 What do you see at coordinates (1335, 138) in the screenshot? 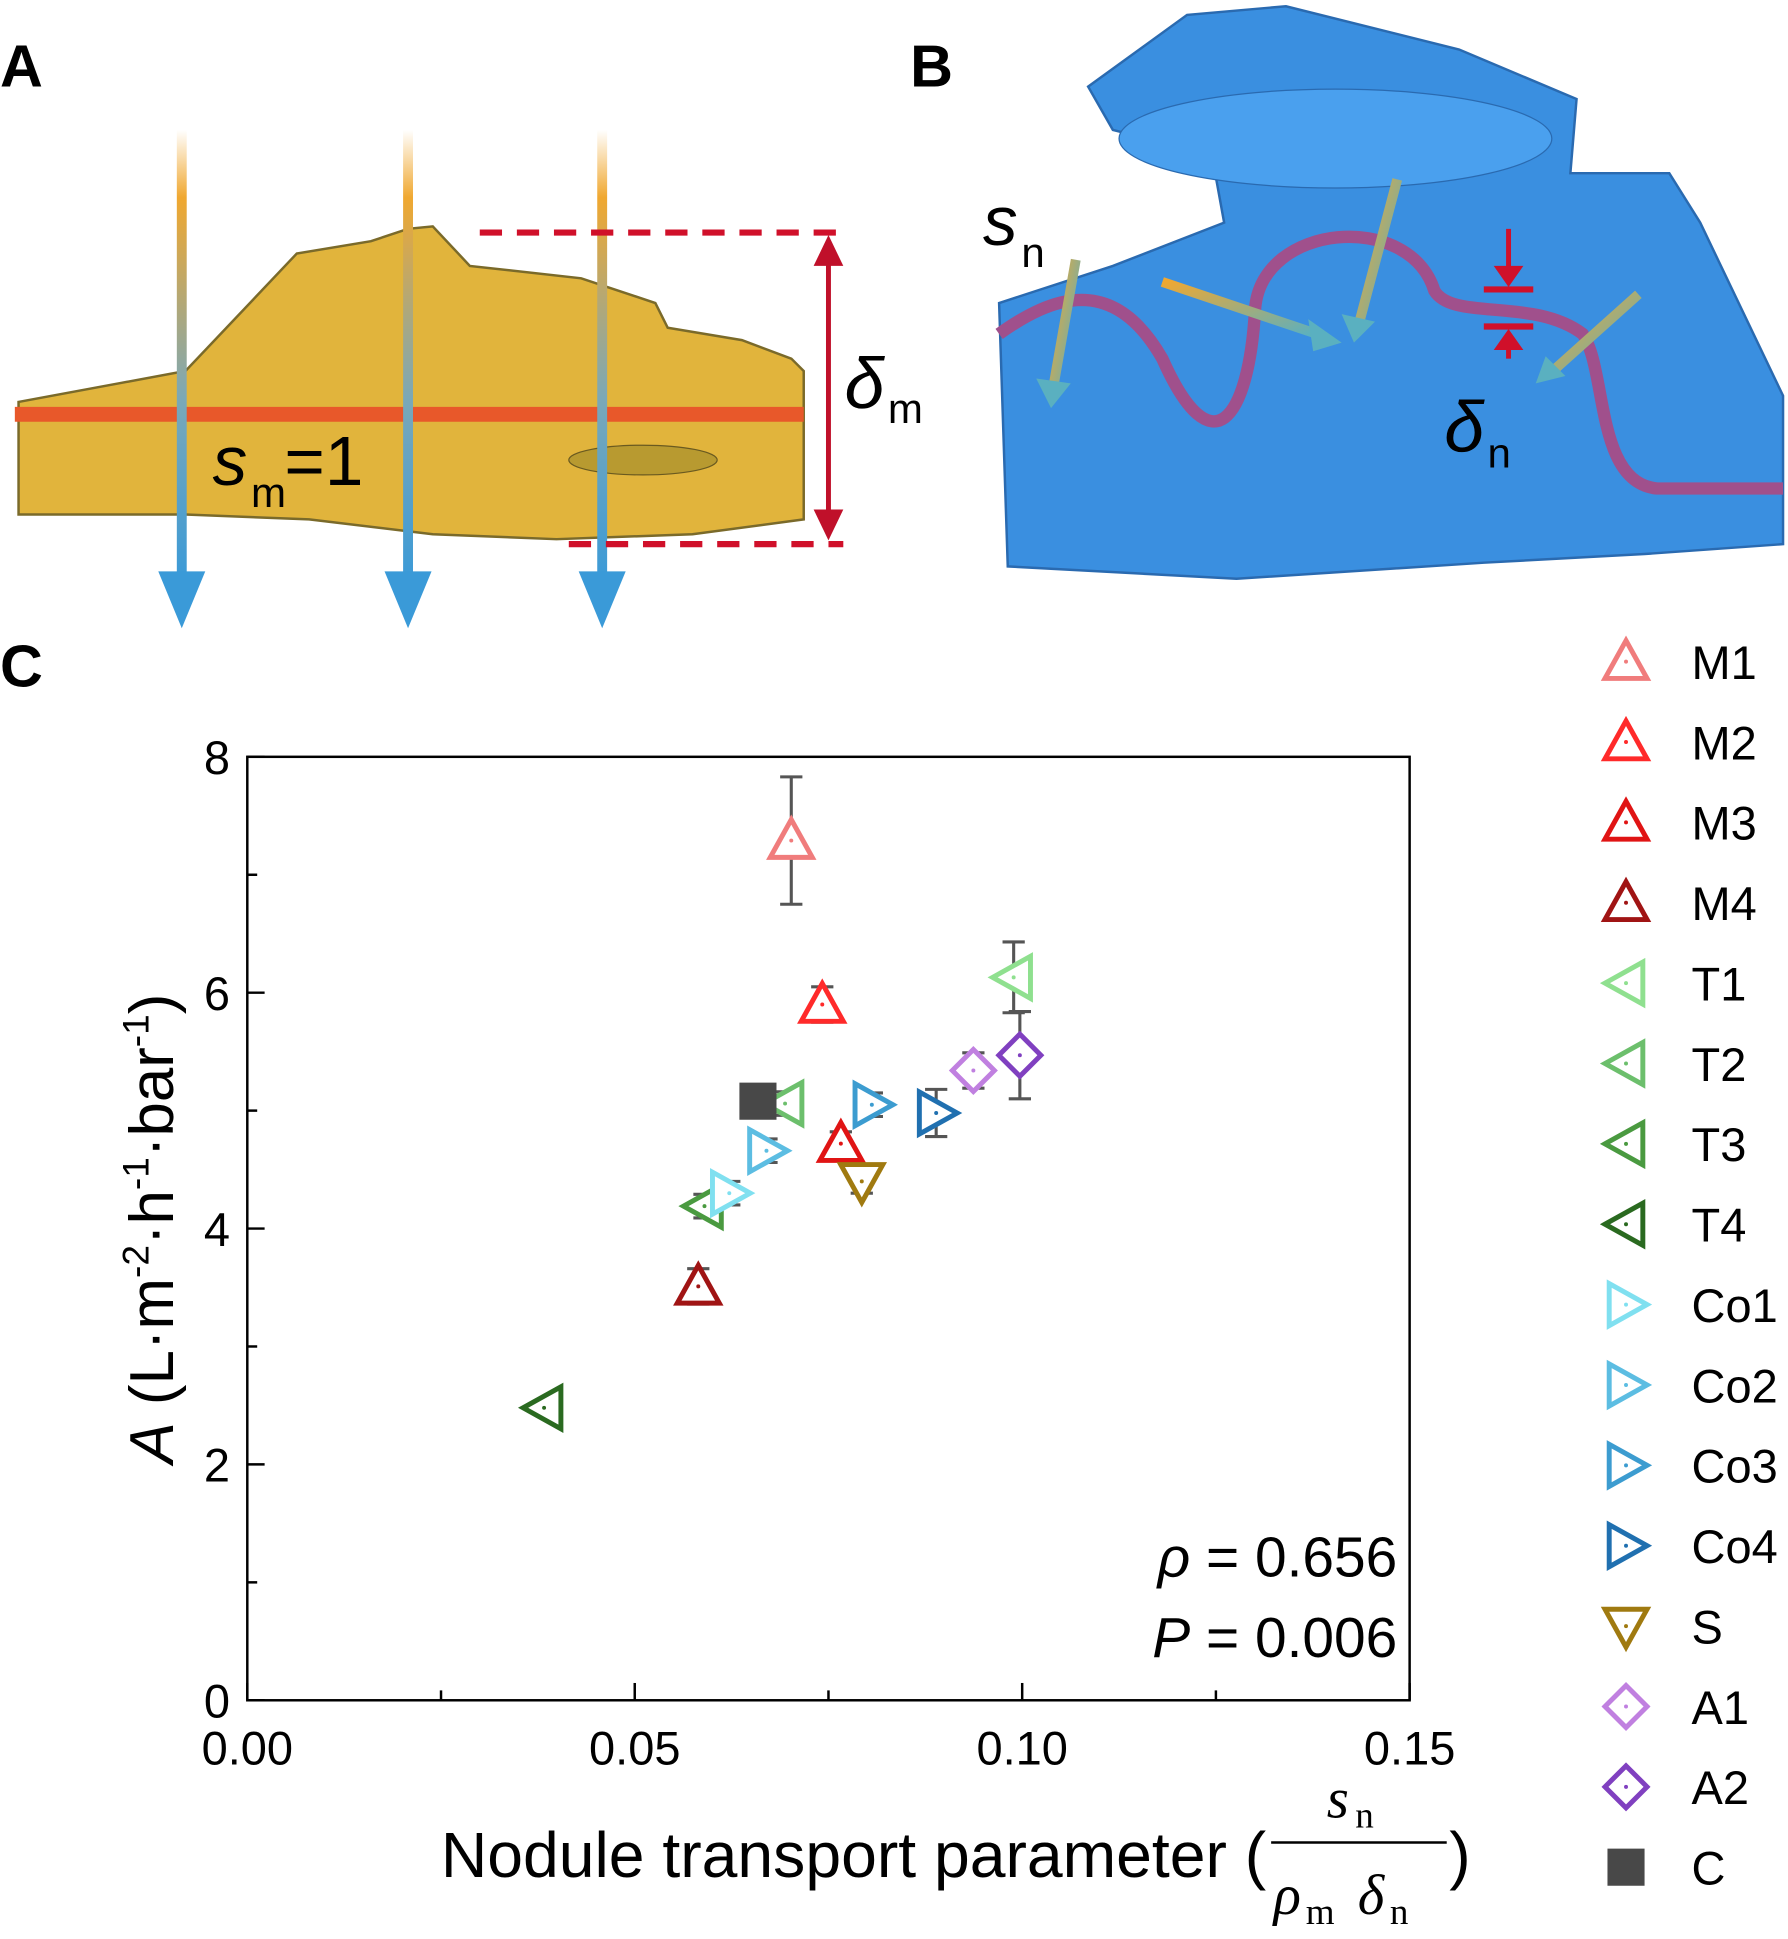
I see `nodule-cap` at bounding box center [1335, 138].